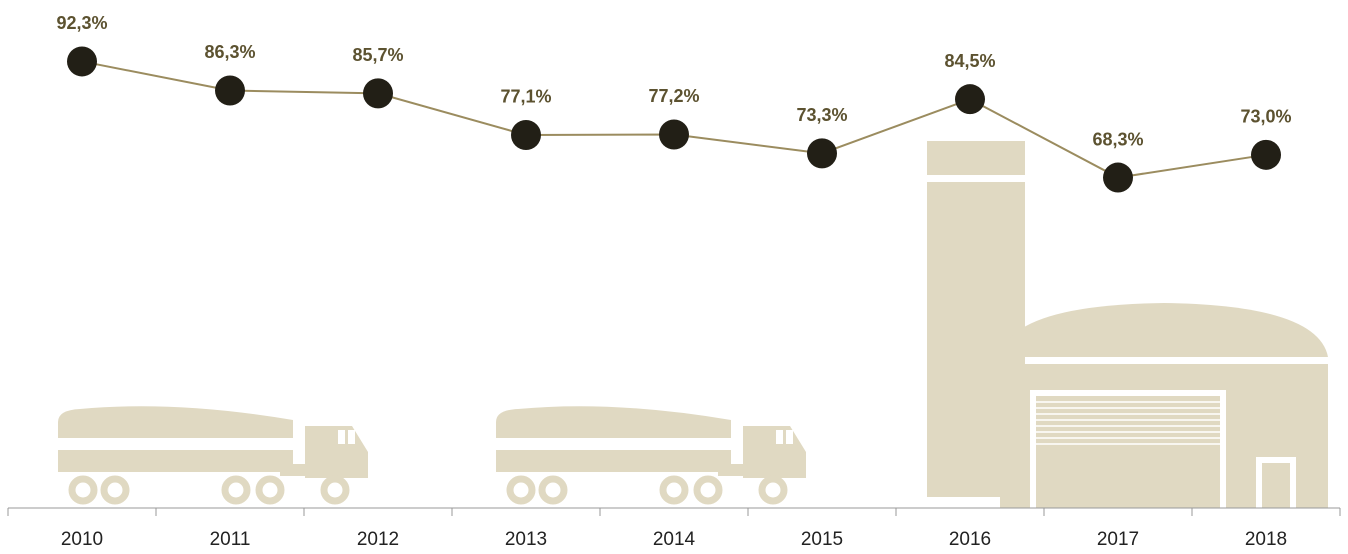 The image size is (1348, 554). Describe the element at coordinates (1265, 117) in the screenshot. I see `data-label: 73,0%` at that location.